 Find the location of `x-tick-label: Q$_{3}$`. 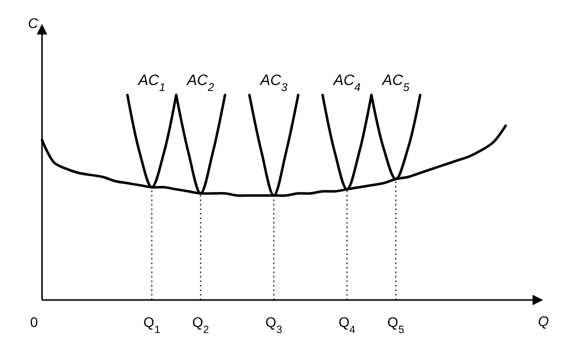

x-tick-label: Q$_{3}$ is located at coordinates (273, 325).